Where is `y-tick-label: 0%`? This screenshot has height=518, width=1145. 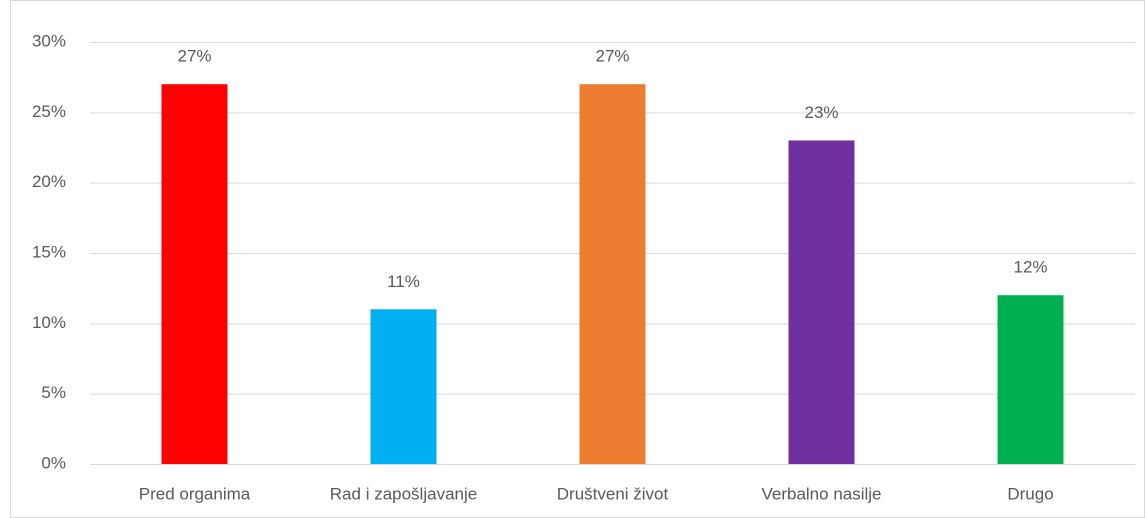 y-tick-label: 0% is located at coordinates (53, 462).